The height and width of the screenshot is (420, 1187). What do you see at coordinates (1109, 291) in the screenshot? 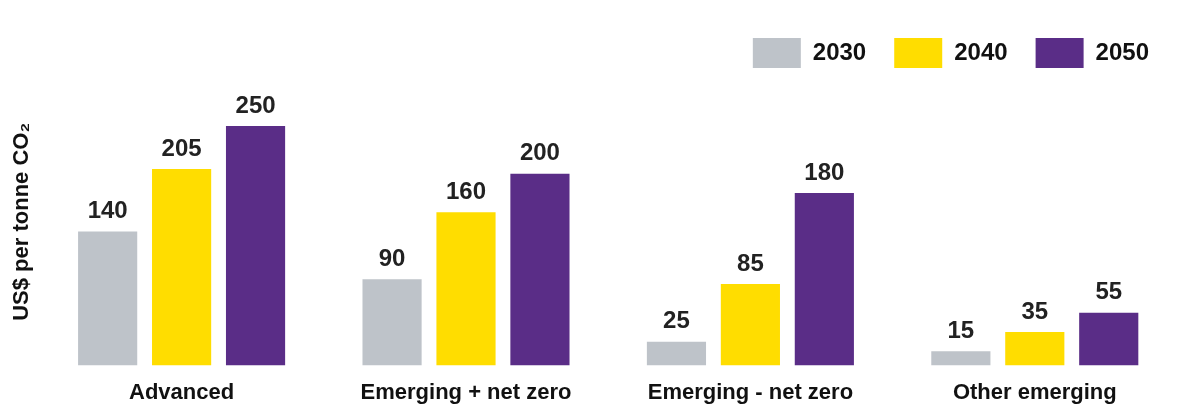
I see `data-label: 55` at bounding box center [1109, 291].